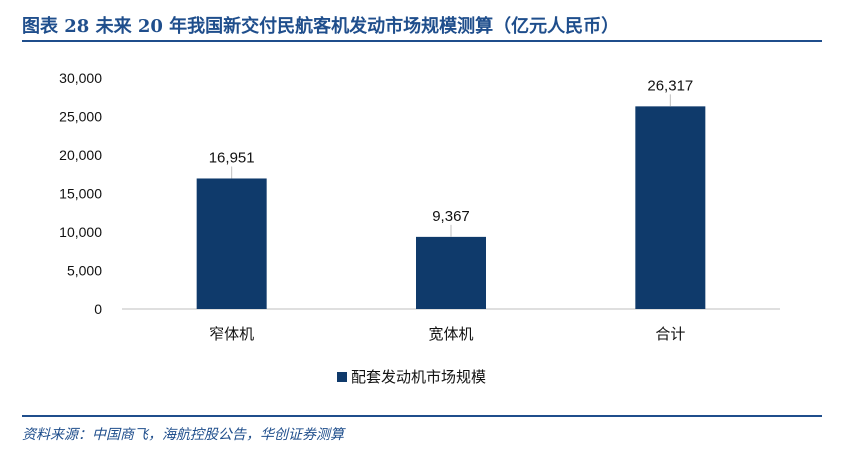  Describe the element at coordinates (80, 155) in the screenshot. I see `y-tick-label: 20,000` at that location.